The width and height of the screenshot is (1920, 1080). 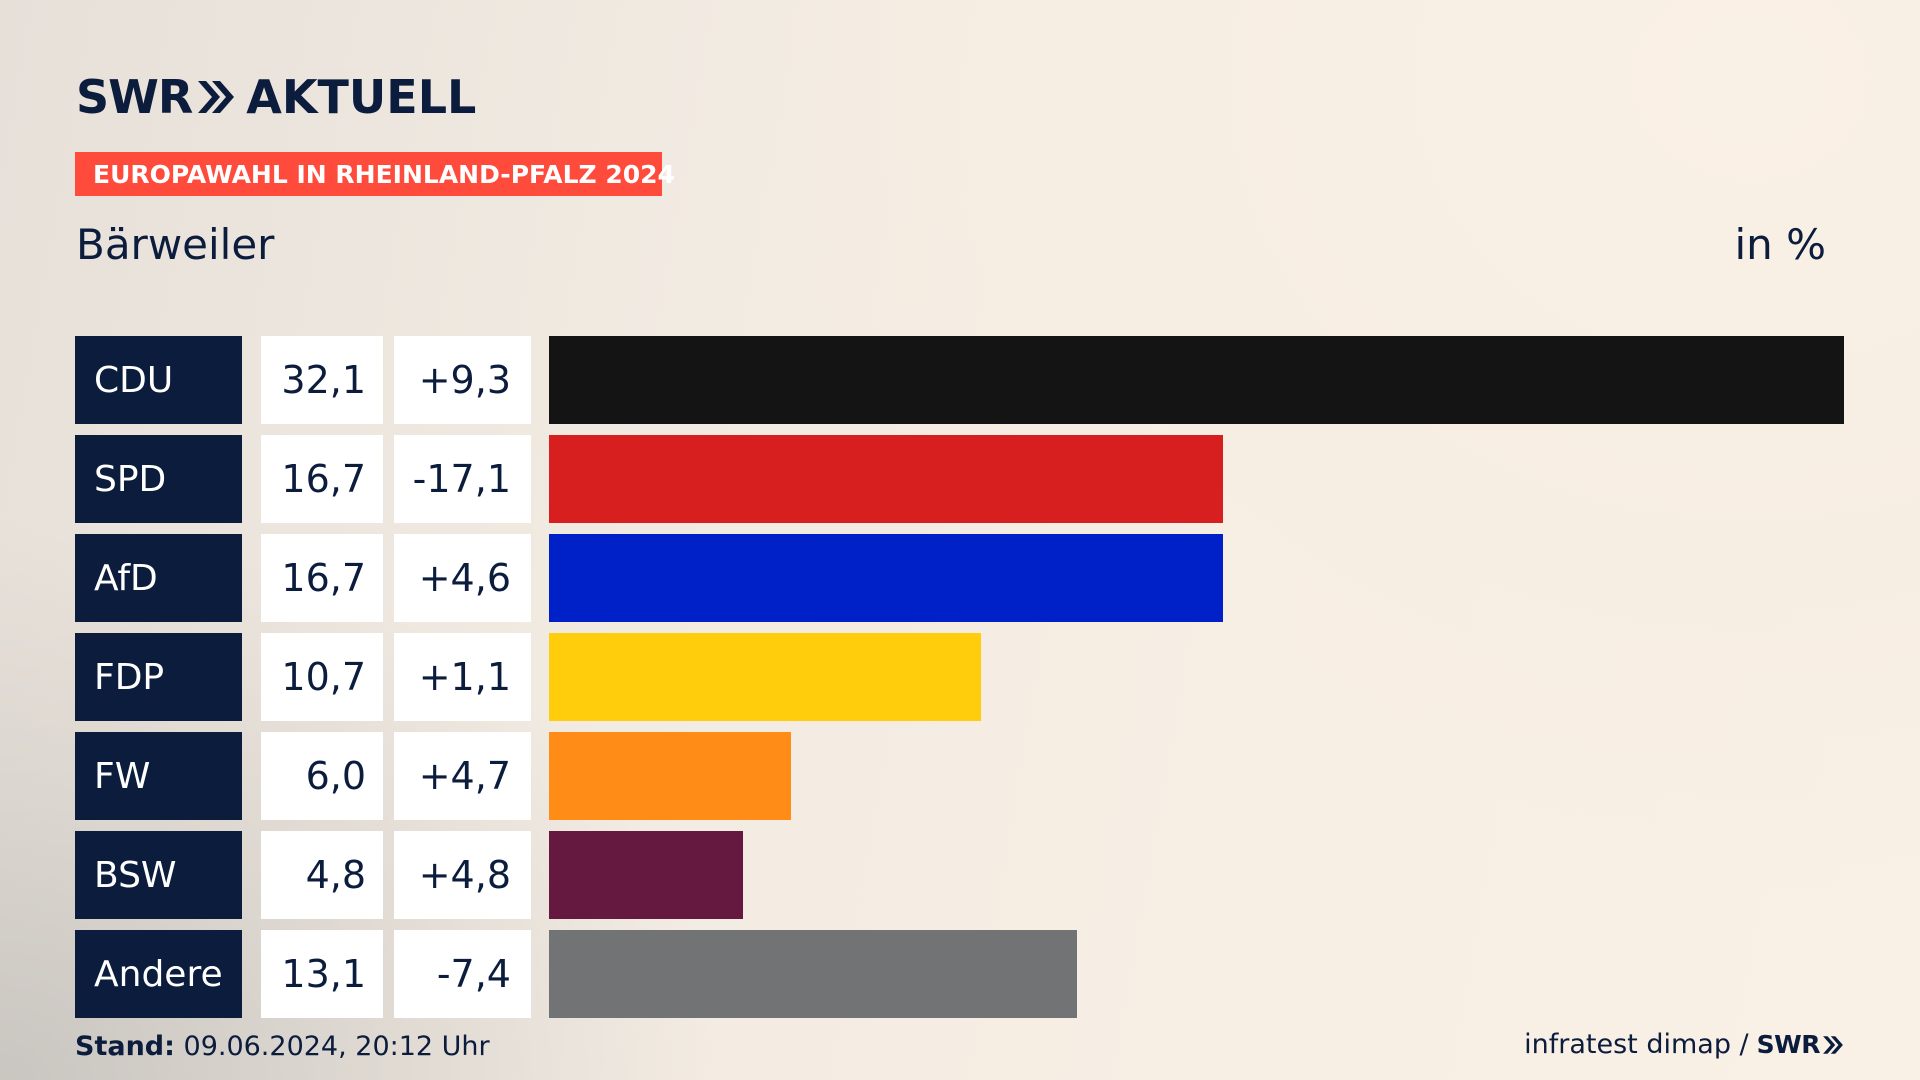 What do you see at coordinates (462, 776) in the screenshot?
I see `change-value: +4,7` at bounding box center [462, 776].